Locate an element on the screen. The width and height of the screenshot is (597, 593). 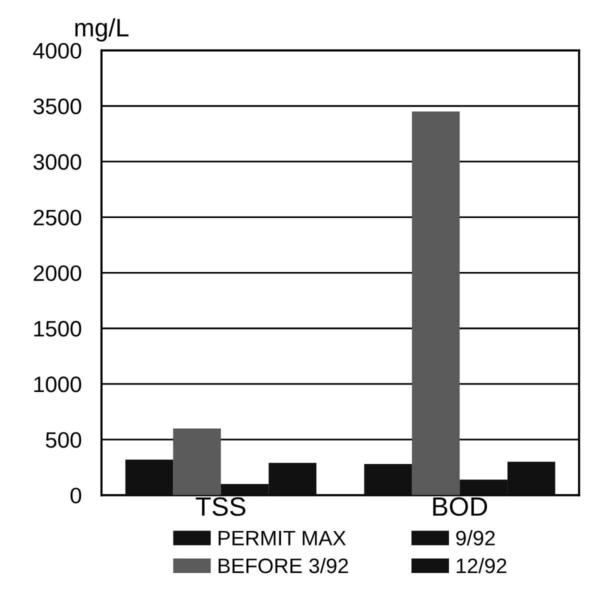
legend-label: 9/92 is located at coordinates (475, 538).